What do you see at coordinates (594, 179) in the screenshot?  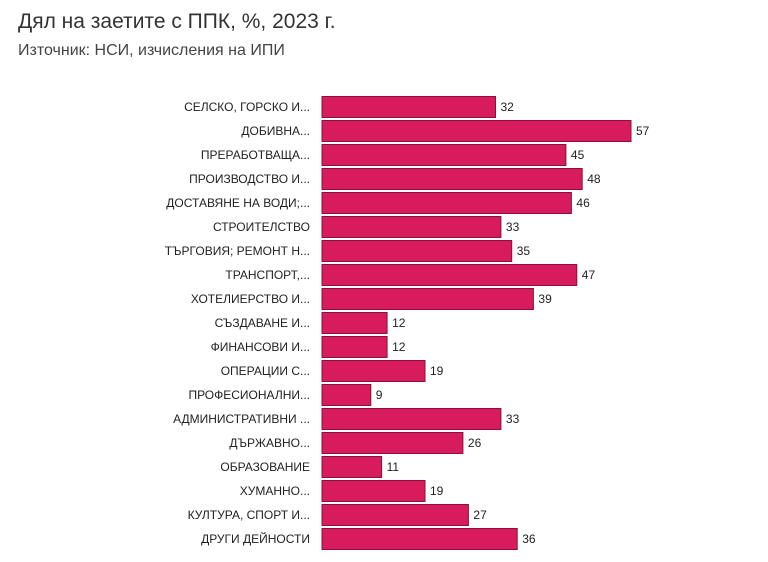 I see `value-label: 48` at bounding box center [594, 179].